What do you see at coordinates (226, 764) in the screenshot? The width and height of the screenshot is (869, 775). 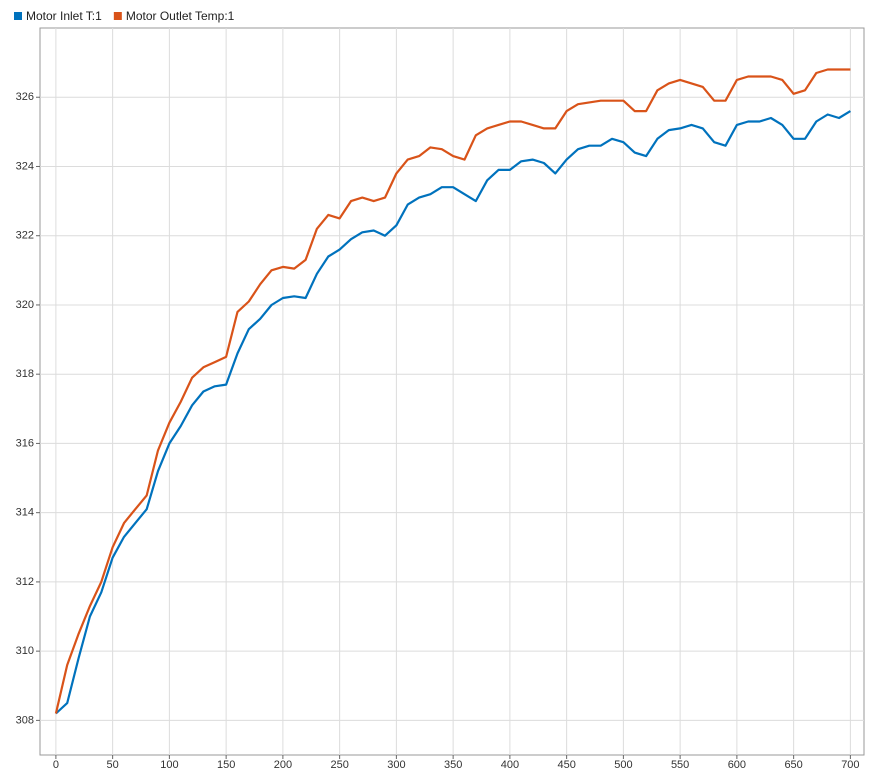 I see `x-tick-label: 150` at bounding box center [226, 764].